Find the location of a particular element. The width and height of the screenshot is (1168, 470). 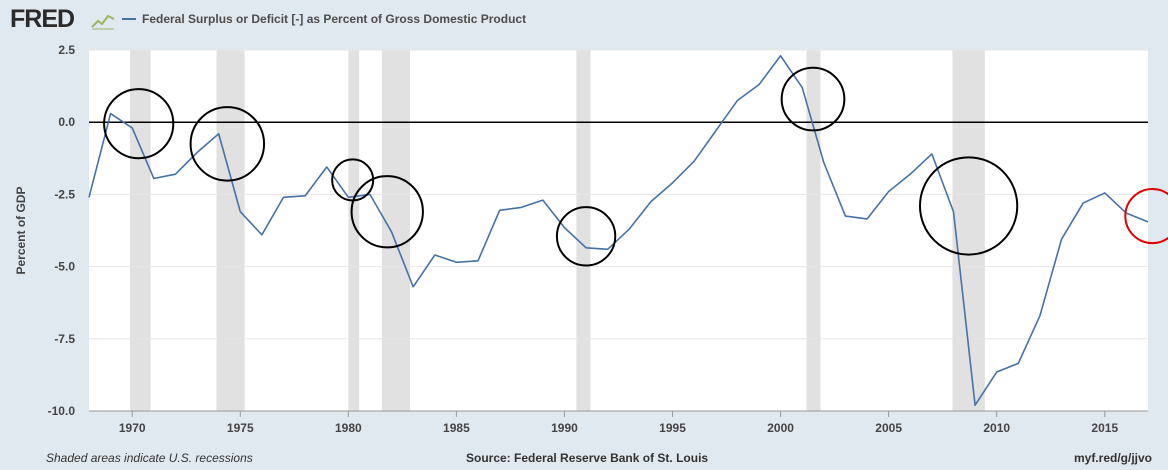

y-tick-label: -2.5 is located at coordinates (64, 194).